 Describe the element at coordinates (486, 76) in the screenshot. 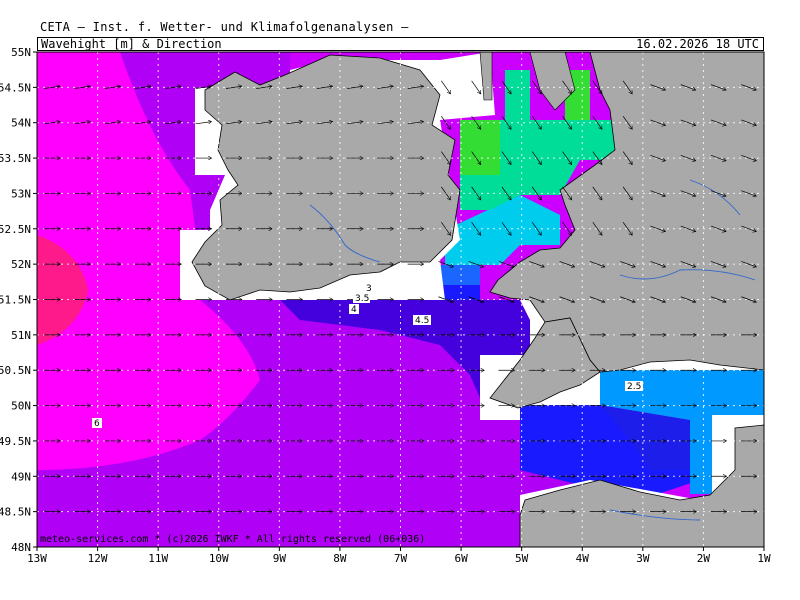

I see `isle-of-man-land` at that location.